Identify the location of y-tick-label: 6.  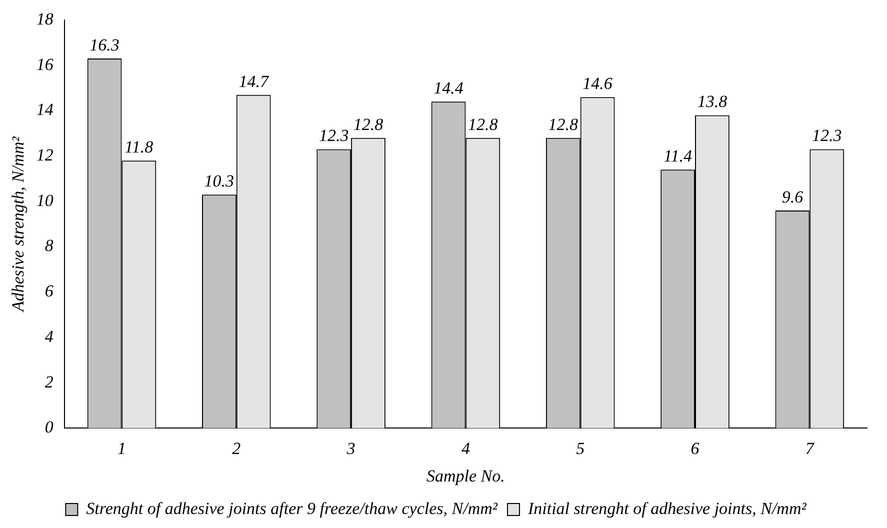
(49, 291).